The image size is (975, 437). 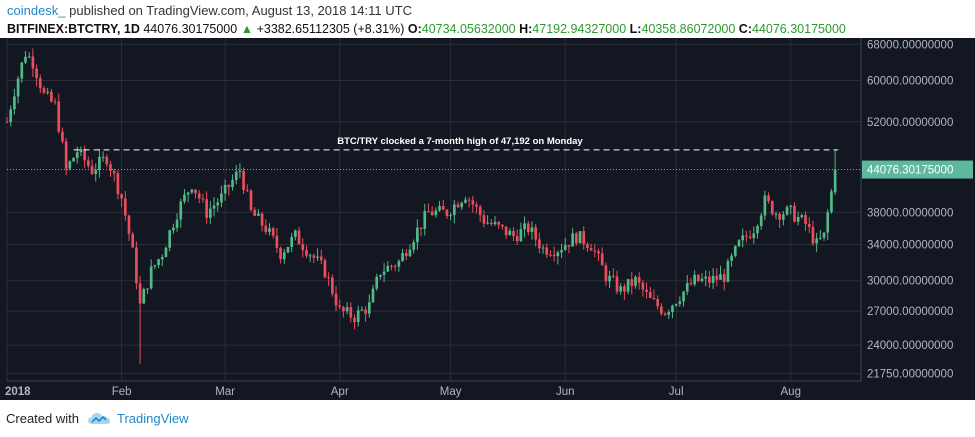 What do you see at coordinates (414, 29) in the screenshot?
I see `open-label: O:` at bounding box center [414, 29].